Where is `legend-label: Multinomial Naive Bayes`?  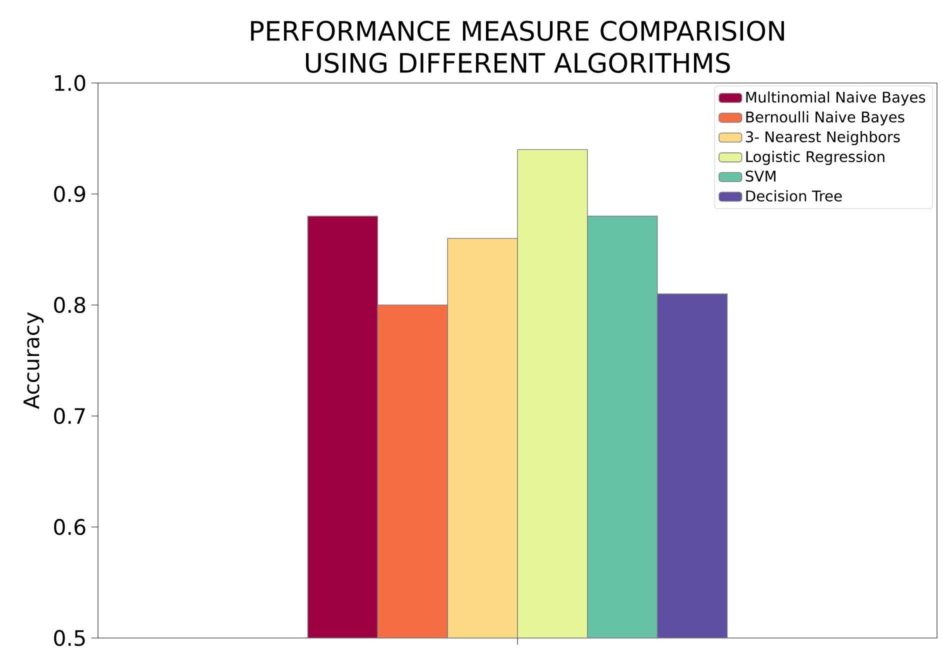 legend-label: Multinomial Naive Bayes is located at coordinates (836, 98).